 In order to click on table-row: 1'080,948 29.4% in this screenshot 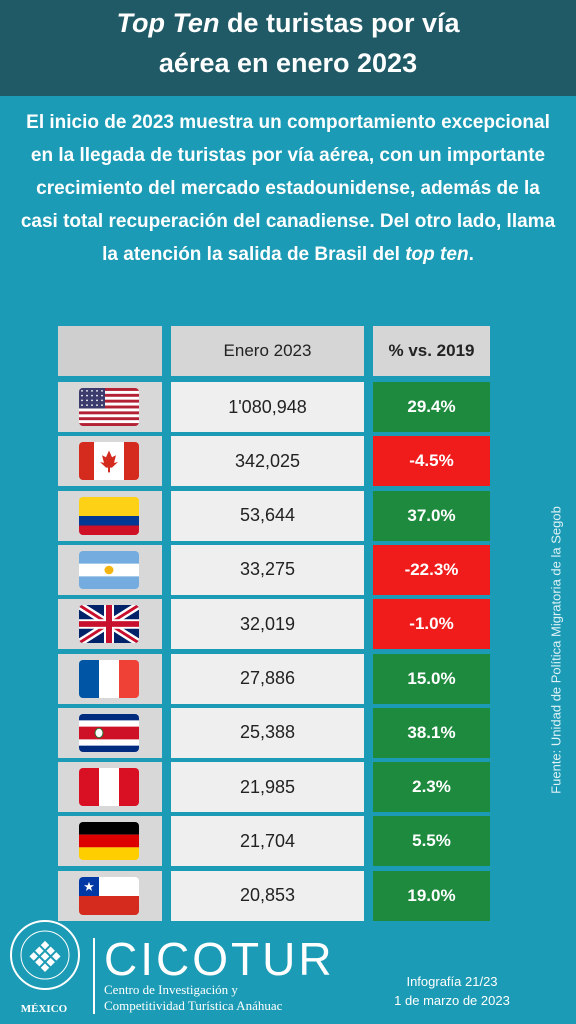, I will do `click(274, 407)`.